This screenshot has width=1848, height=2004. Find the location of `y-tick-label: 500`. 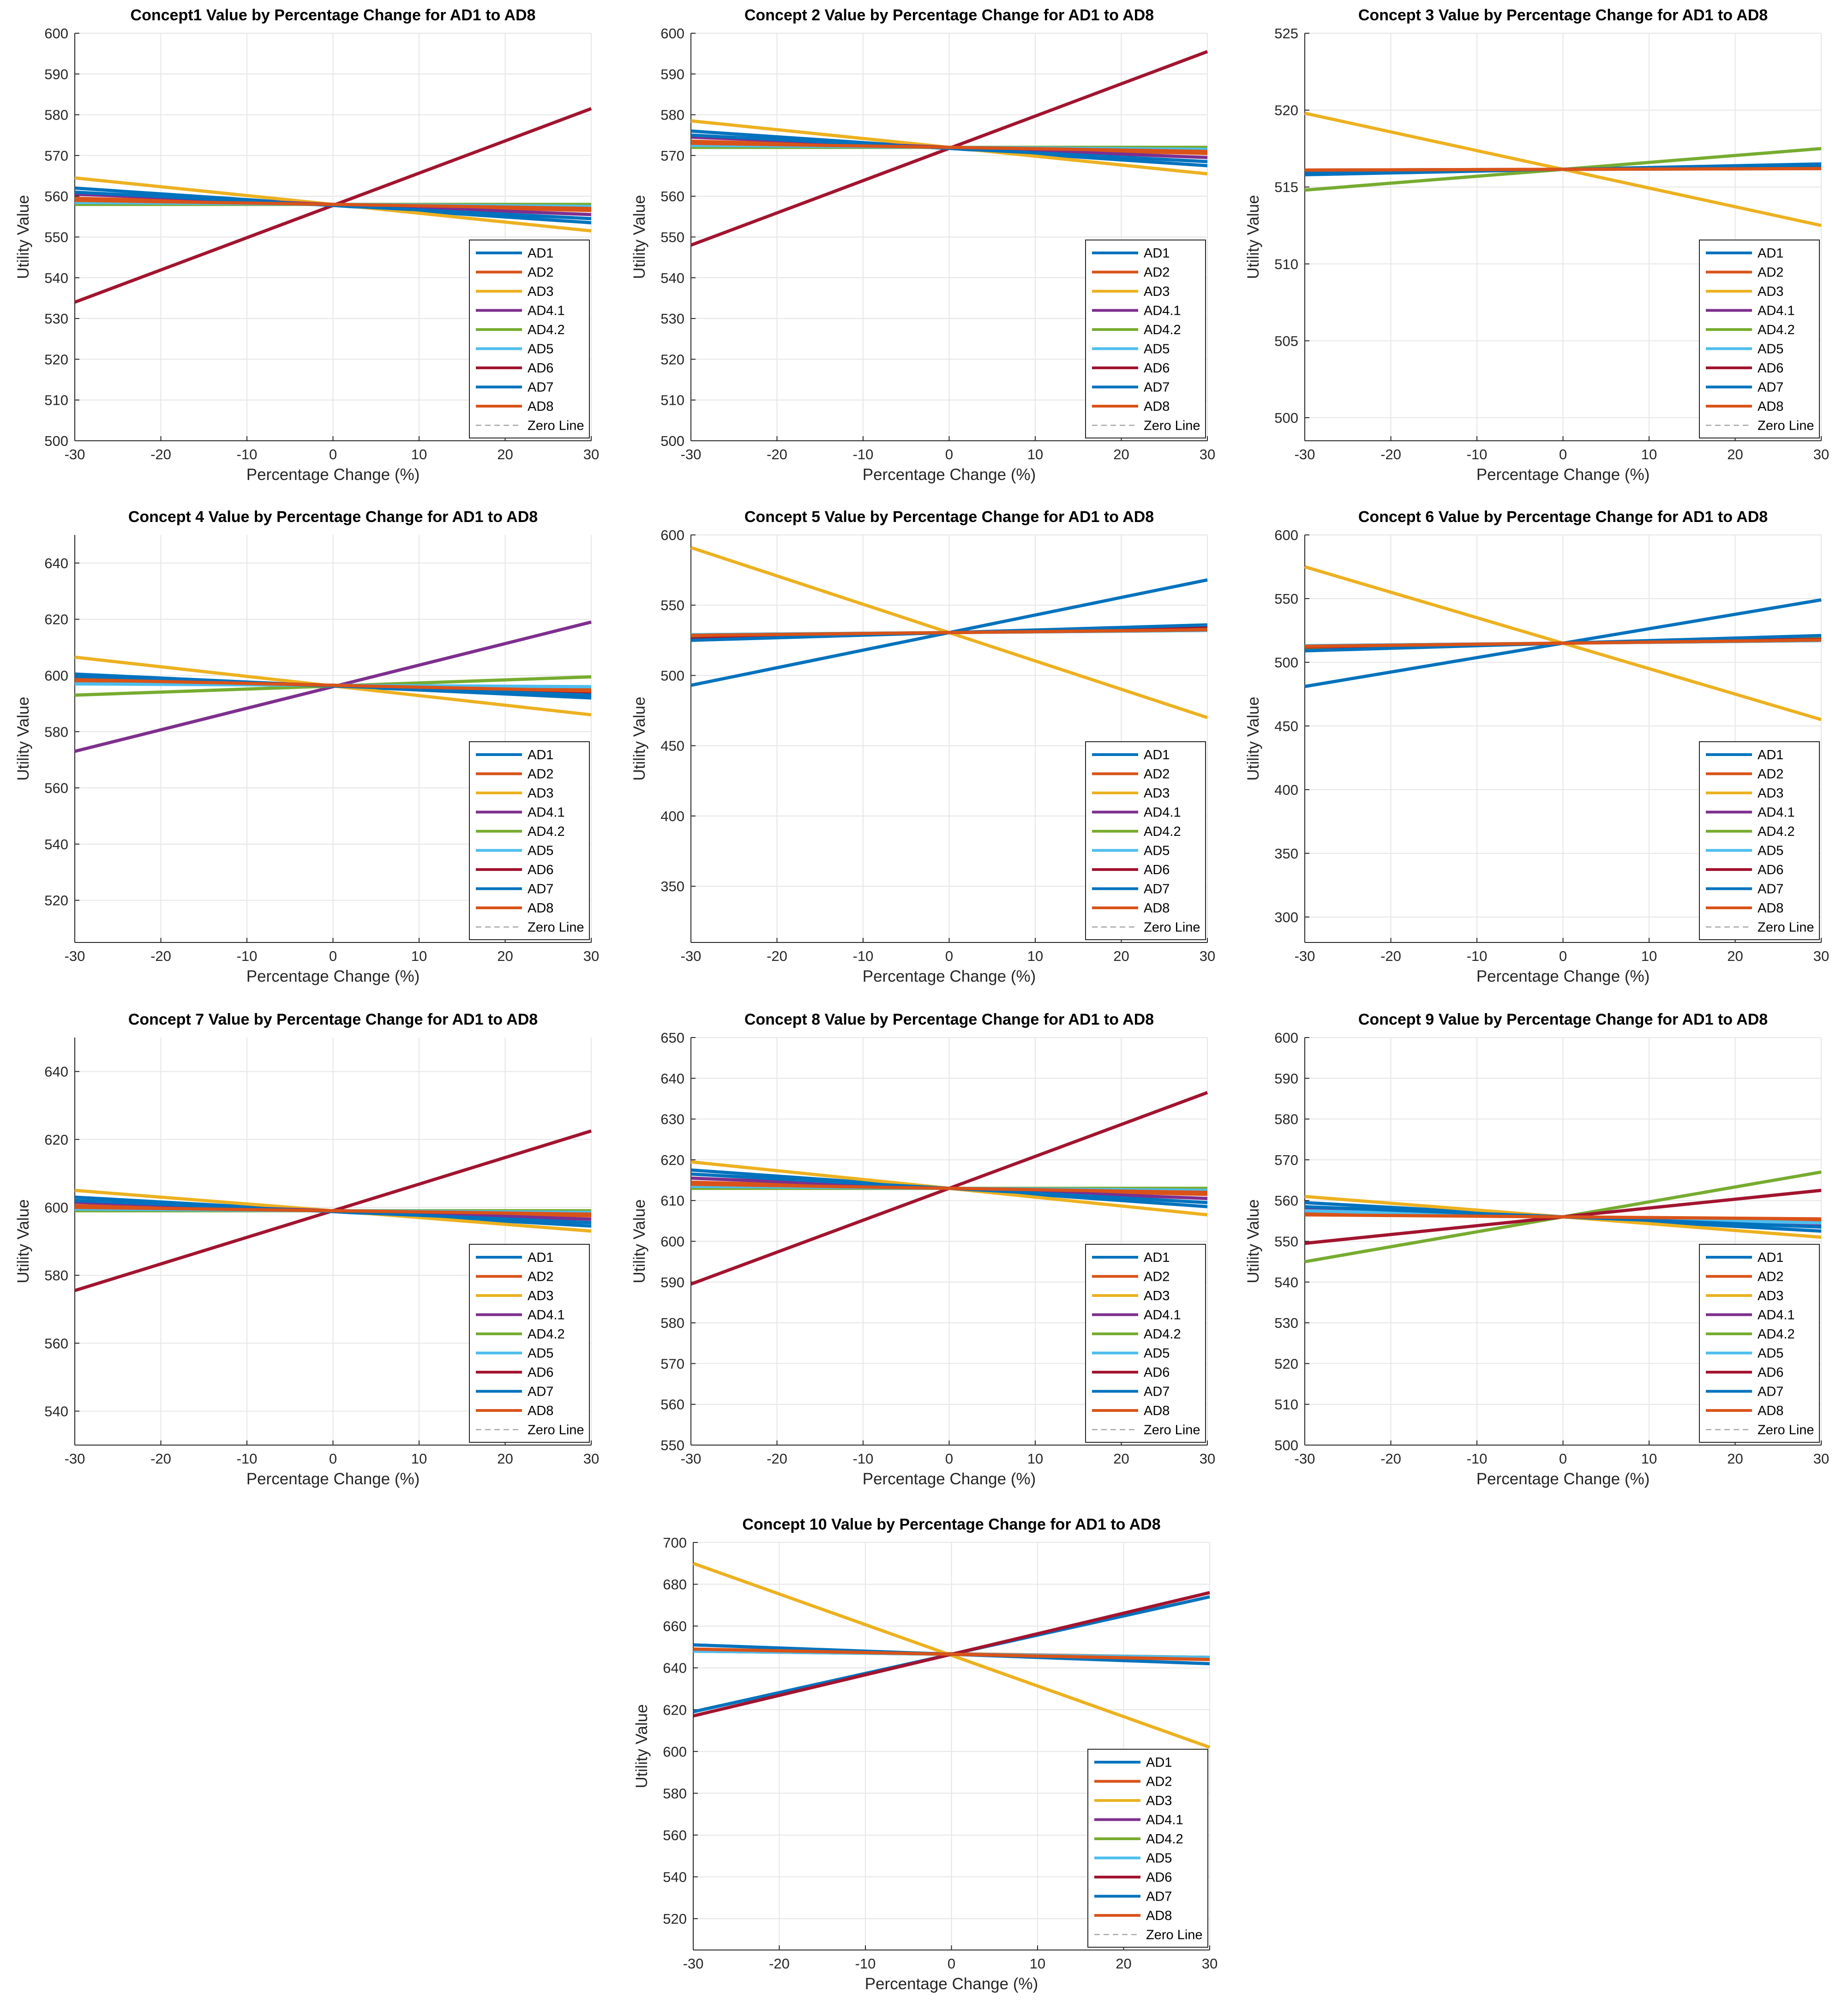

y-tick-label: 500 is located at coordinates (56, 441).